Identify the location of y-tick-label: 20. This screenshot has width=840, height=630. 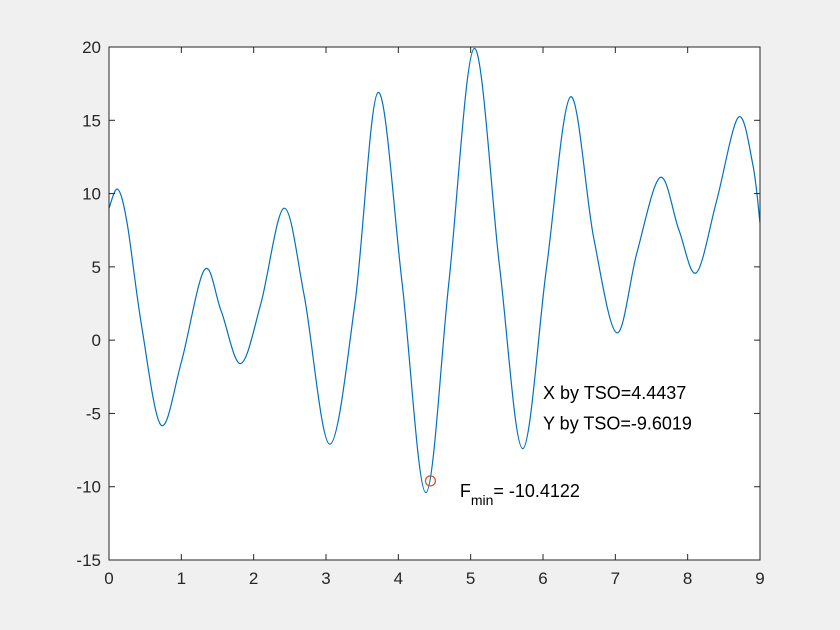
(91, 47).